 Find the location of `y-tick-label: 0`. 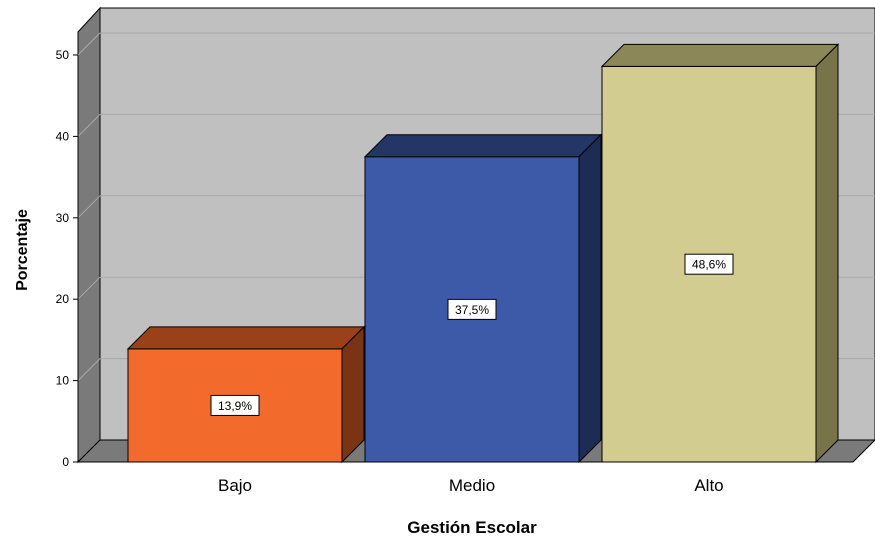

y-tick-label: 0 is located at coordinates (65, 462).